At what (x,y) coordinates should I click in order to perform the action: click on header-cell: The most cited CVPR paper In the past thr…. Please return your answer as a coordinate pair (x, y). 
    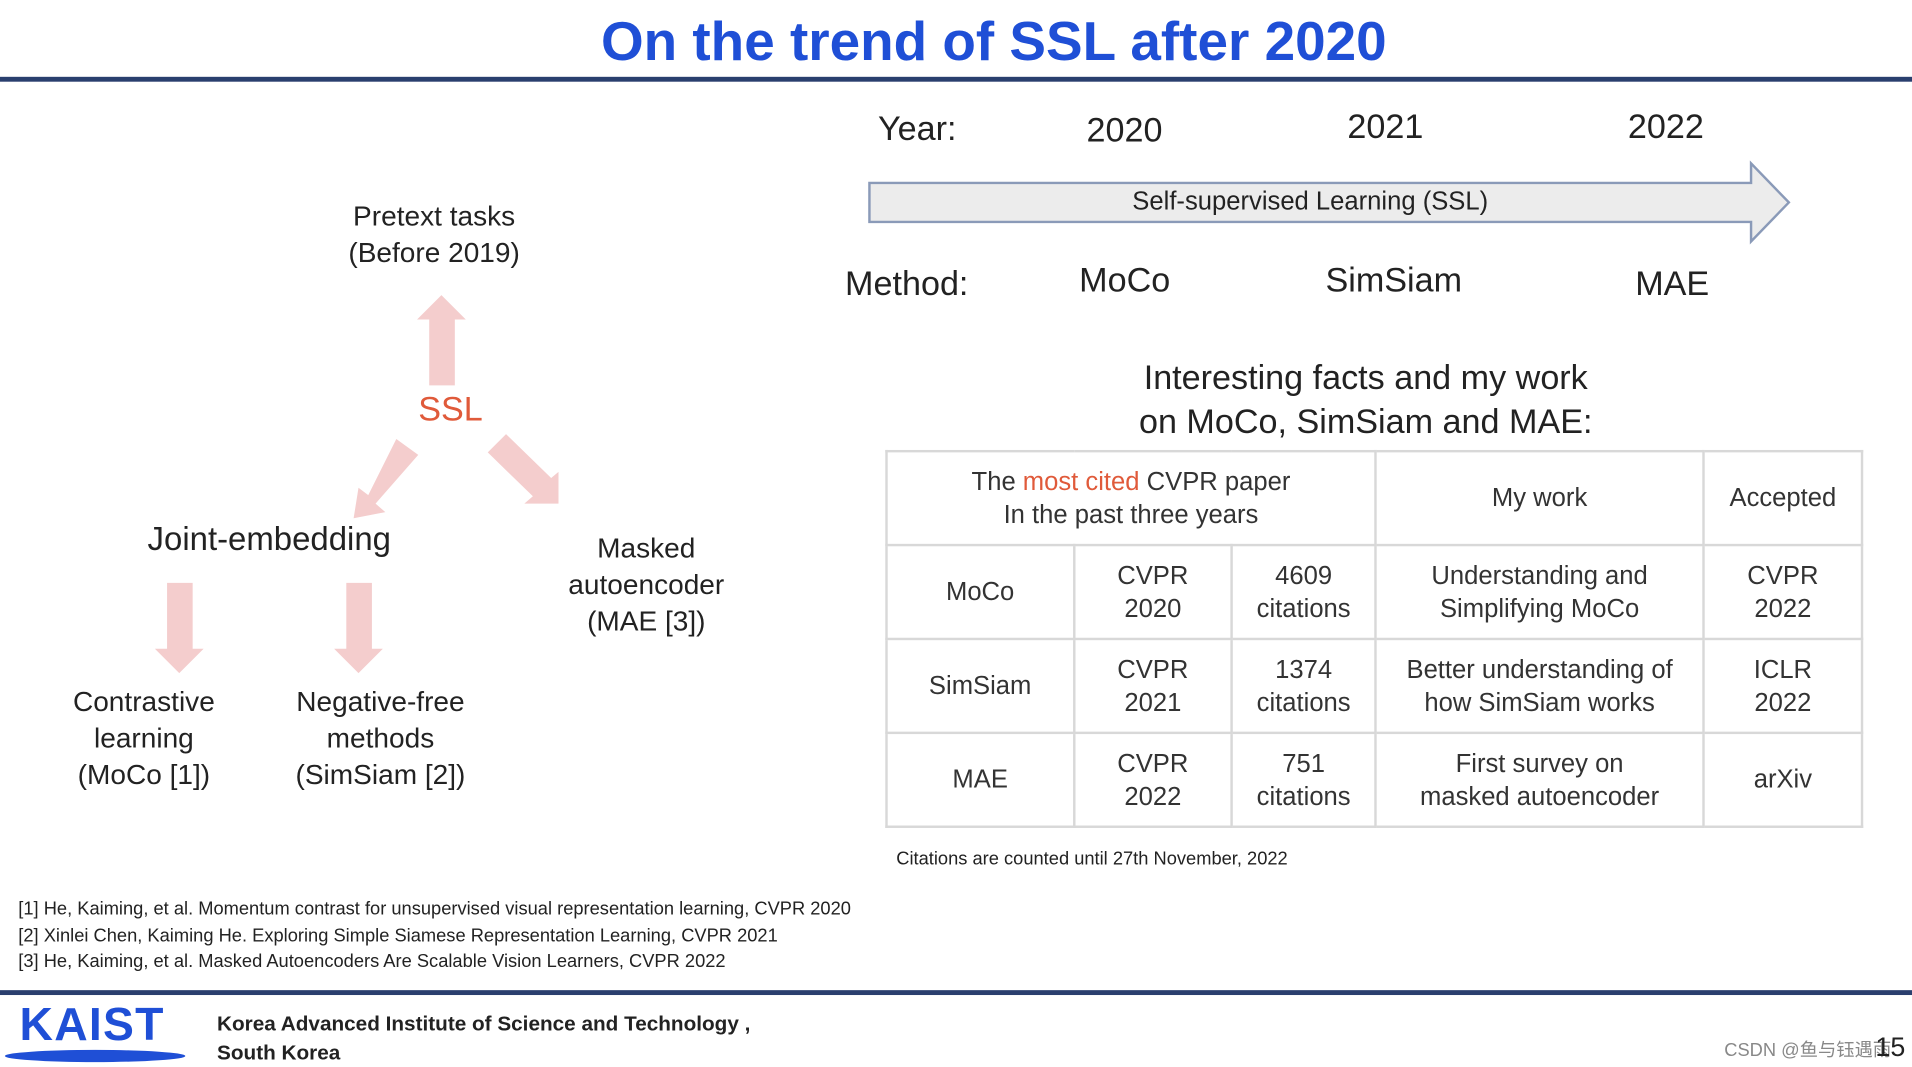
    Looking at the image, I should click on (1131, 498).